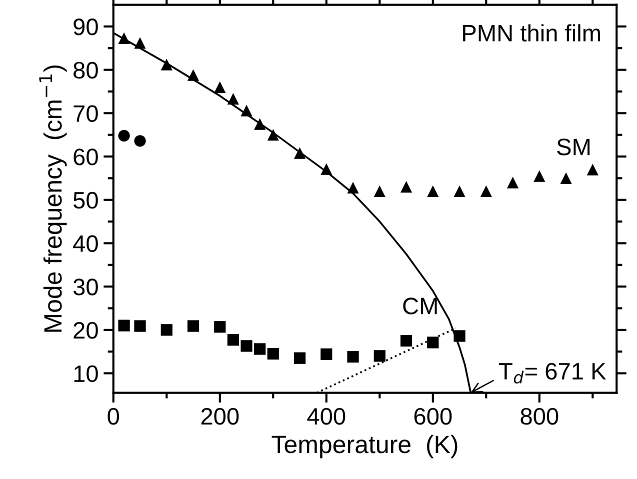 The width and height of the screenshot is (637, 479). Describe the element at coordinates (326, 416) in the screenshot. I see `x-tick-label: 400` at that location.